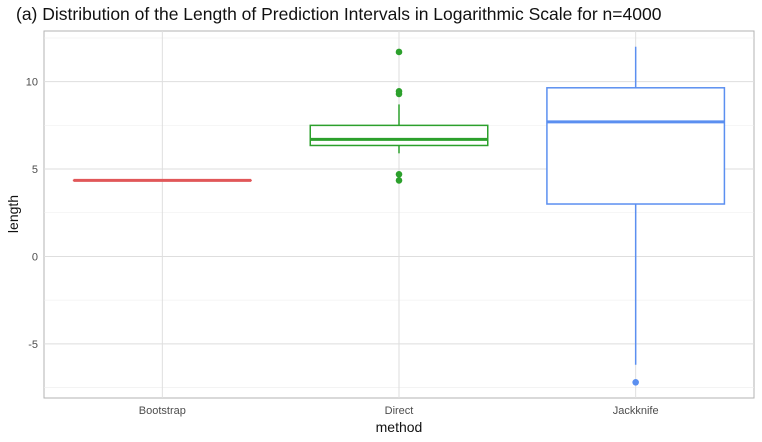 This screenshot has width=762, height=442. I want to click on y-tick-label: -5, so click(33, 345).